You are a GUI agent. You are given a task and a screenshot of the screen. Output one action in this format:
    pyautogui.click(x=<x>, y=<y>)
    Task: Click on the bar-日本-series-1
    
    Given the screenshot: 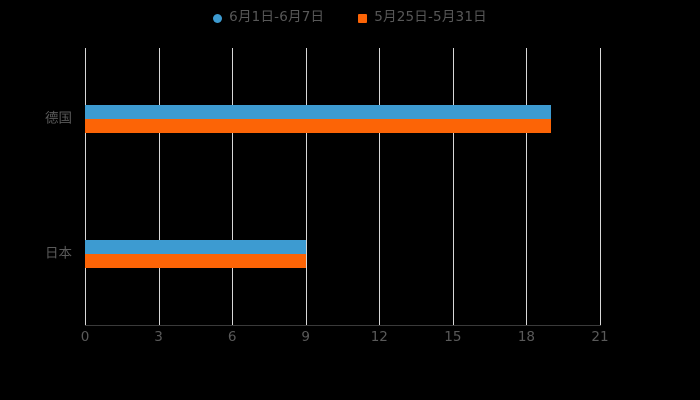 What is the action you would take?
    pyautogui.click(x=195, y=247)
    